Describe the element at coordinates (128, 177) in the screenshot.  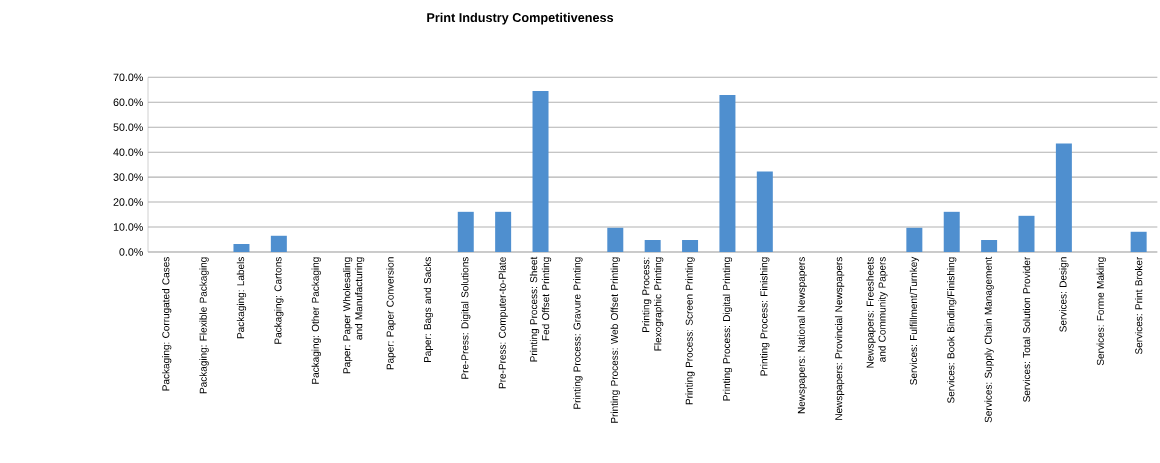
I see `y-tick-label: 30.0%` at that location.